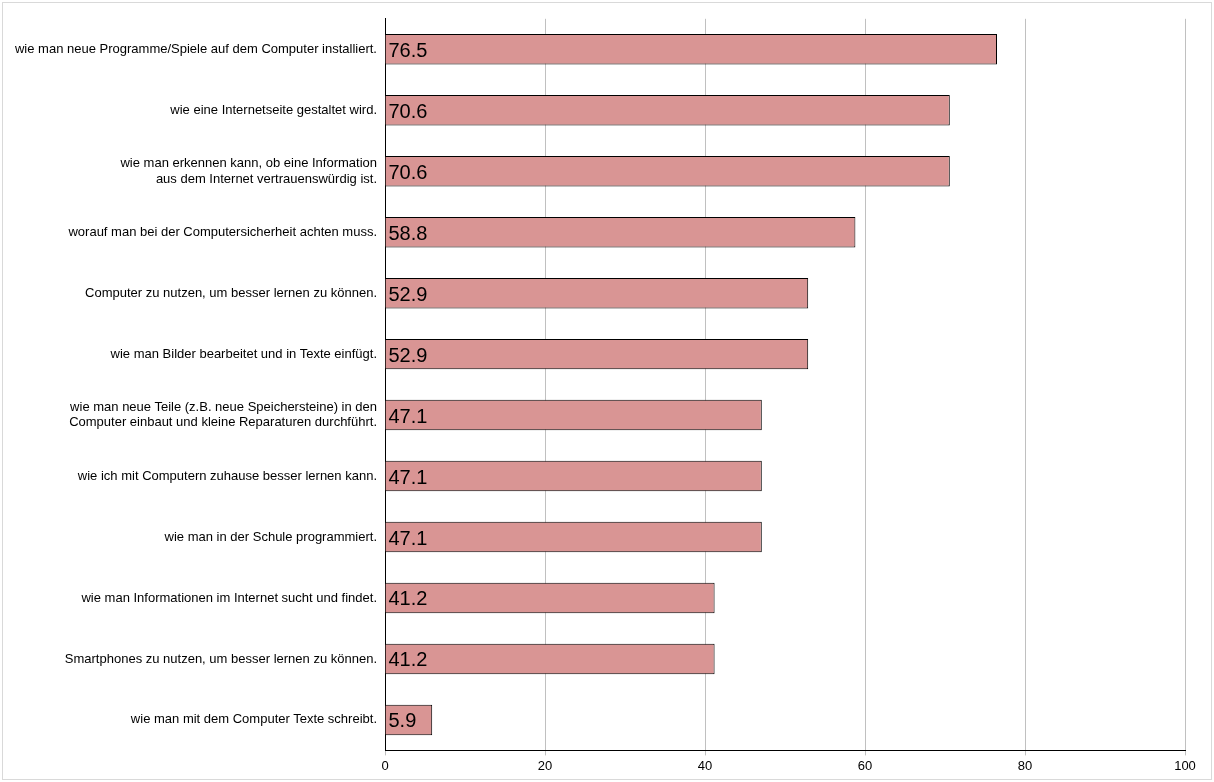 This screenshot has height=782, width=1214. Describe the element at coordinates (1025, 765) in the screenshot. I see `x-tick-label: 80` at that location.